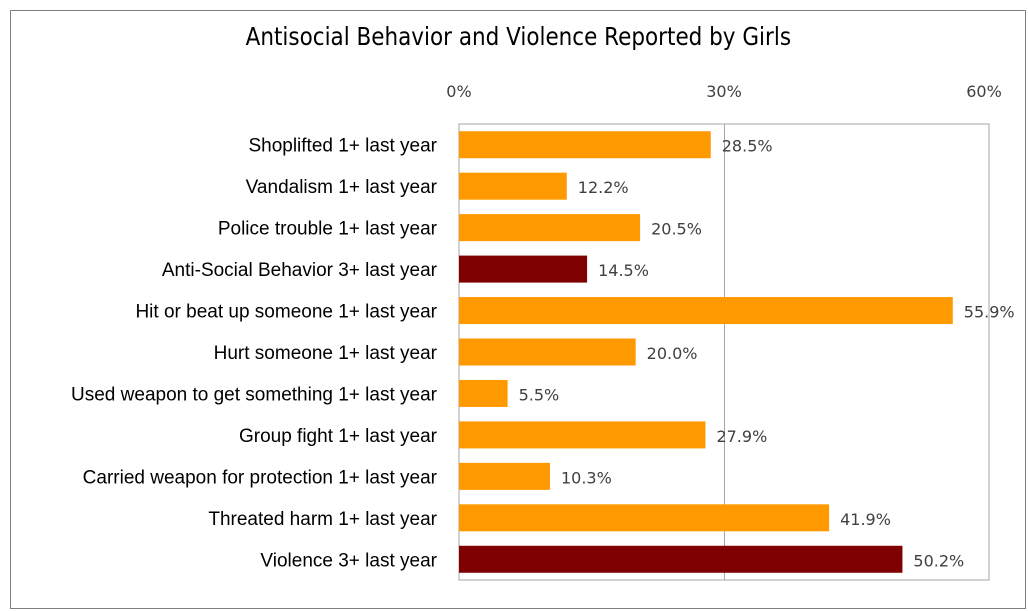  I want to click on data-label: 28.5%, so click(747, 146).